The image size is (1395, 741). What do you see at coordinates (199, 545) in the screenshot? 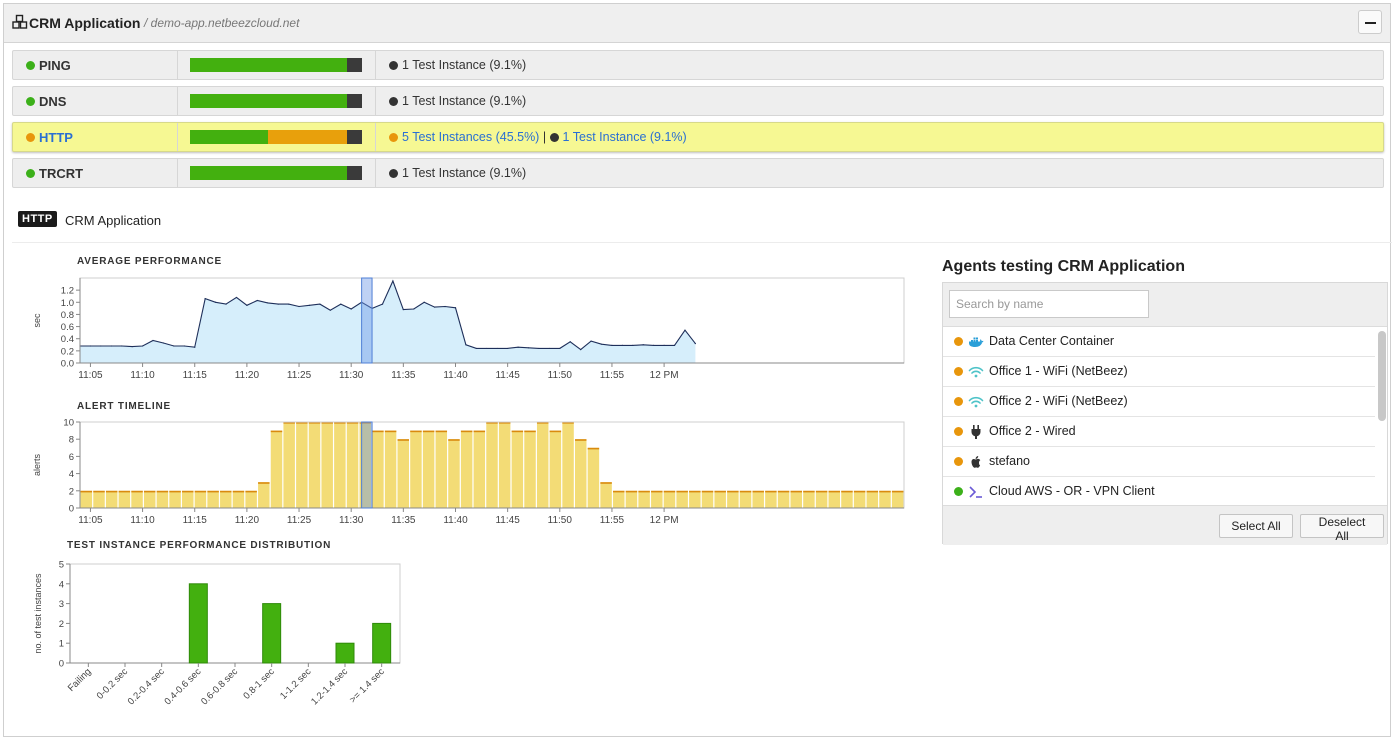
I see `distribution-title: TEST INSTANCE PERFORMANCE DISTRIBUTION` at bounding box center [199, 545].